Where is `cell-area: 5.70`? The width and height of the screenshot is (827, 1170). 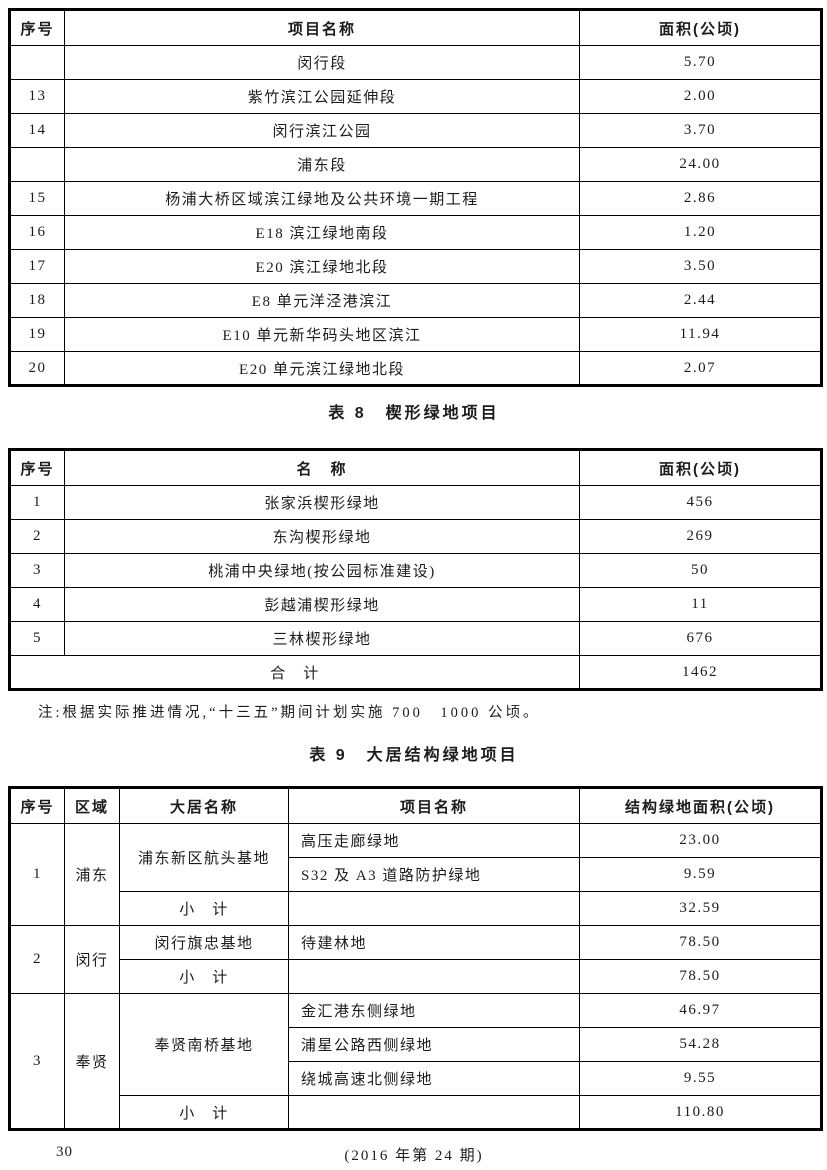
cell-area: 5.70 is located at coordinates (700, 62).